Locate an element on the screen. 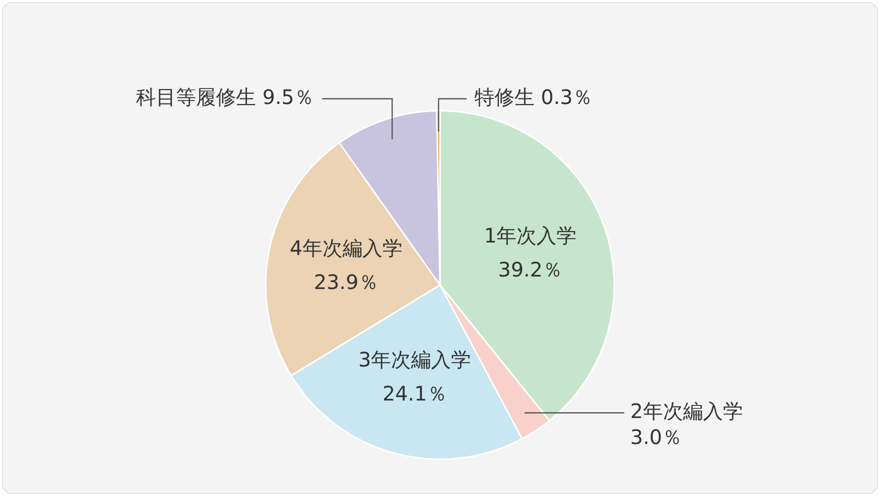  slice-label: 2年次編入学 is located at coordinates (686, 411).